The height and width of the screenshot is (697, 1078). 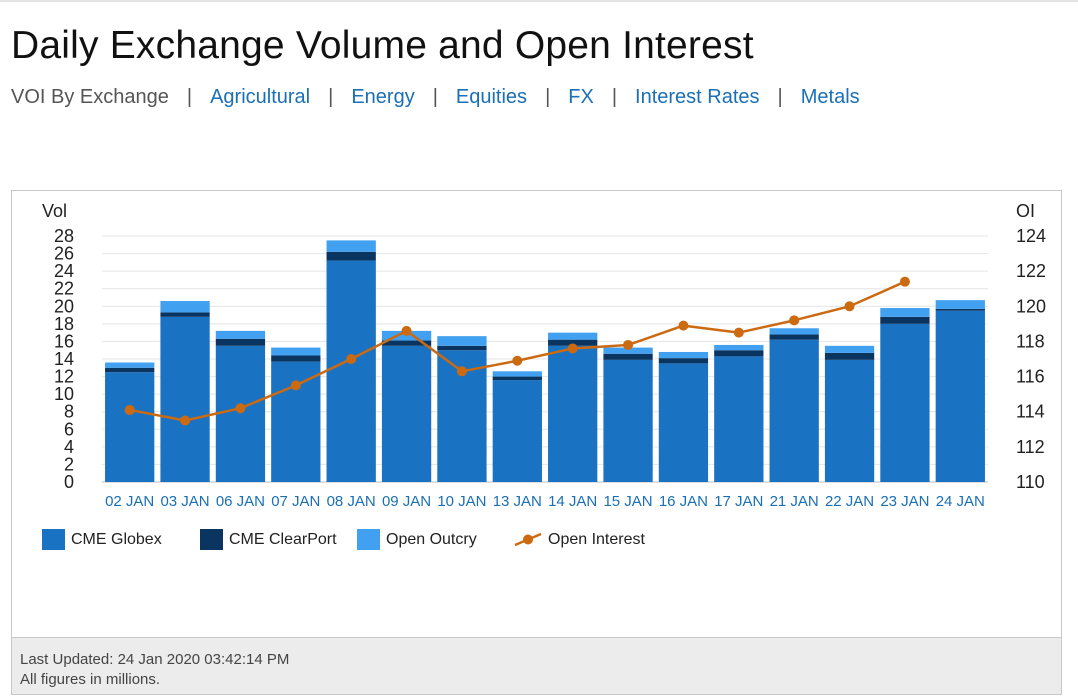 I want to click on x-tick-label: 22 JAN, so click(x=849, y=501).